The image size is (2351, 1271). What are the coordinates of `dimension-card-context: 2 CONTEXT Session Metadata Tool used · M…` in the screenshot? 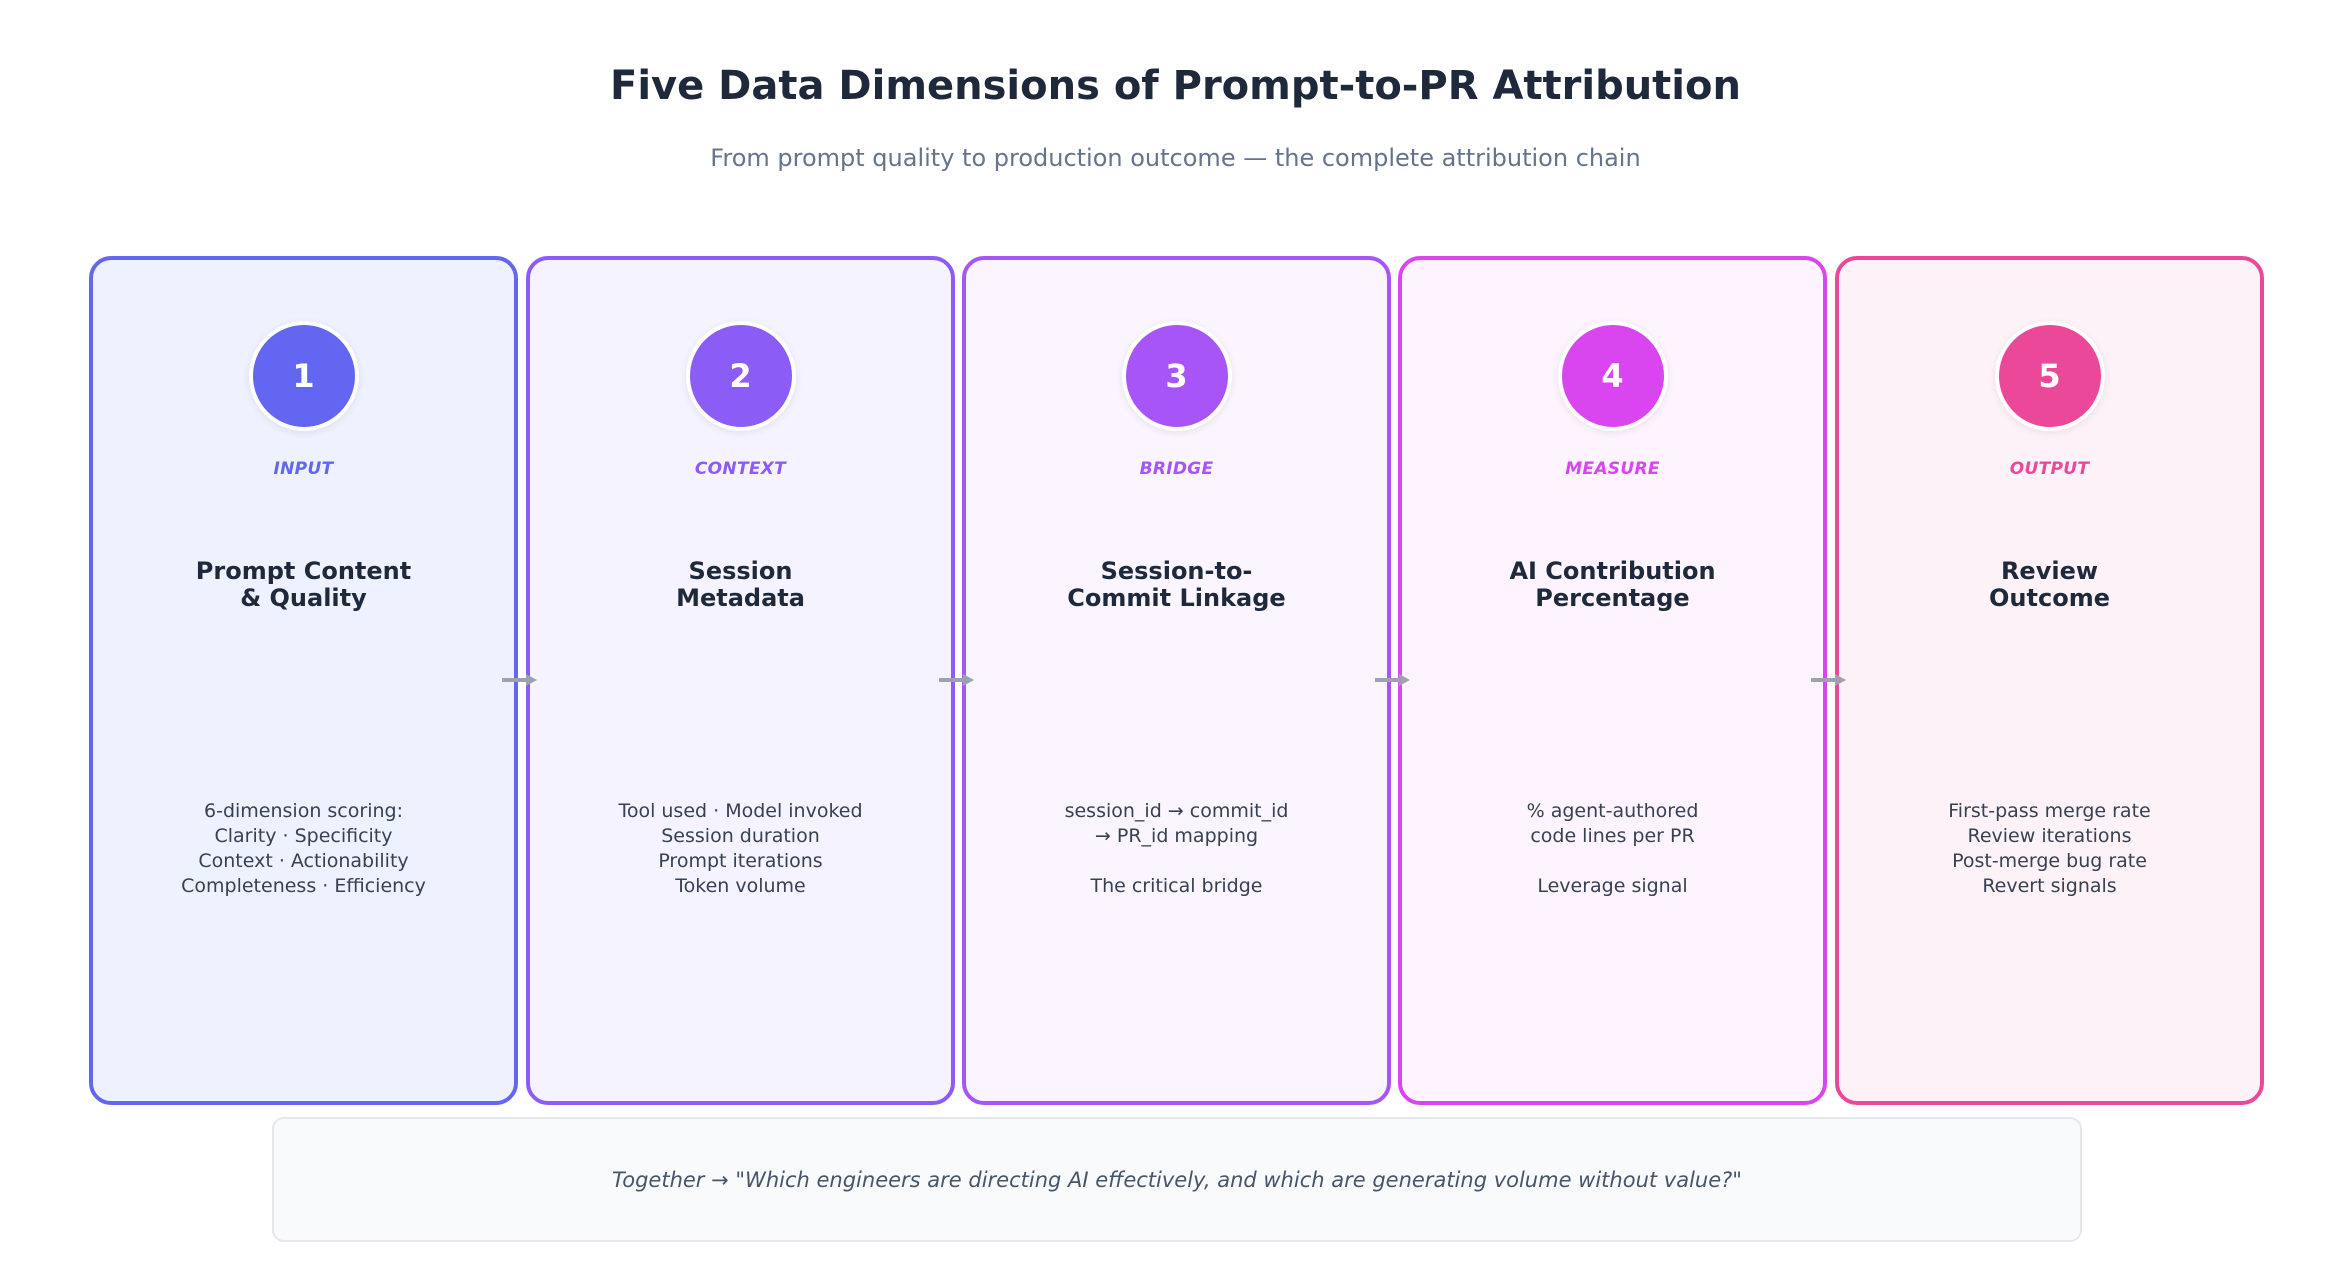 It's located at (740, 680).